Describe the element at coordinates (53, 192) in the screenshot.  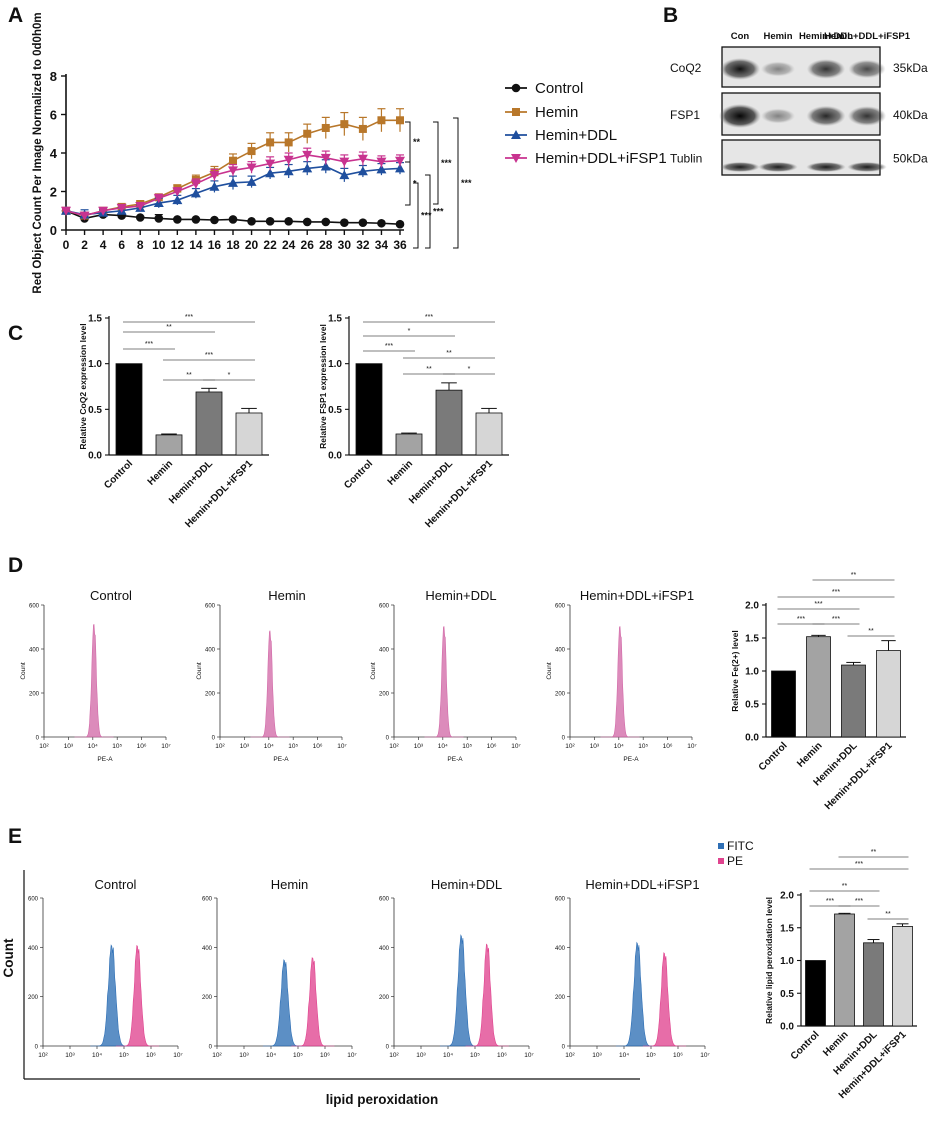
I see `y-tick-label: 2` at that location.